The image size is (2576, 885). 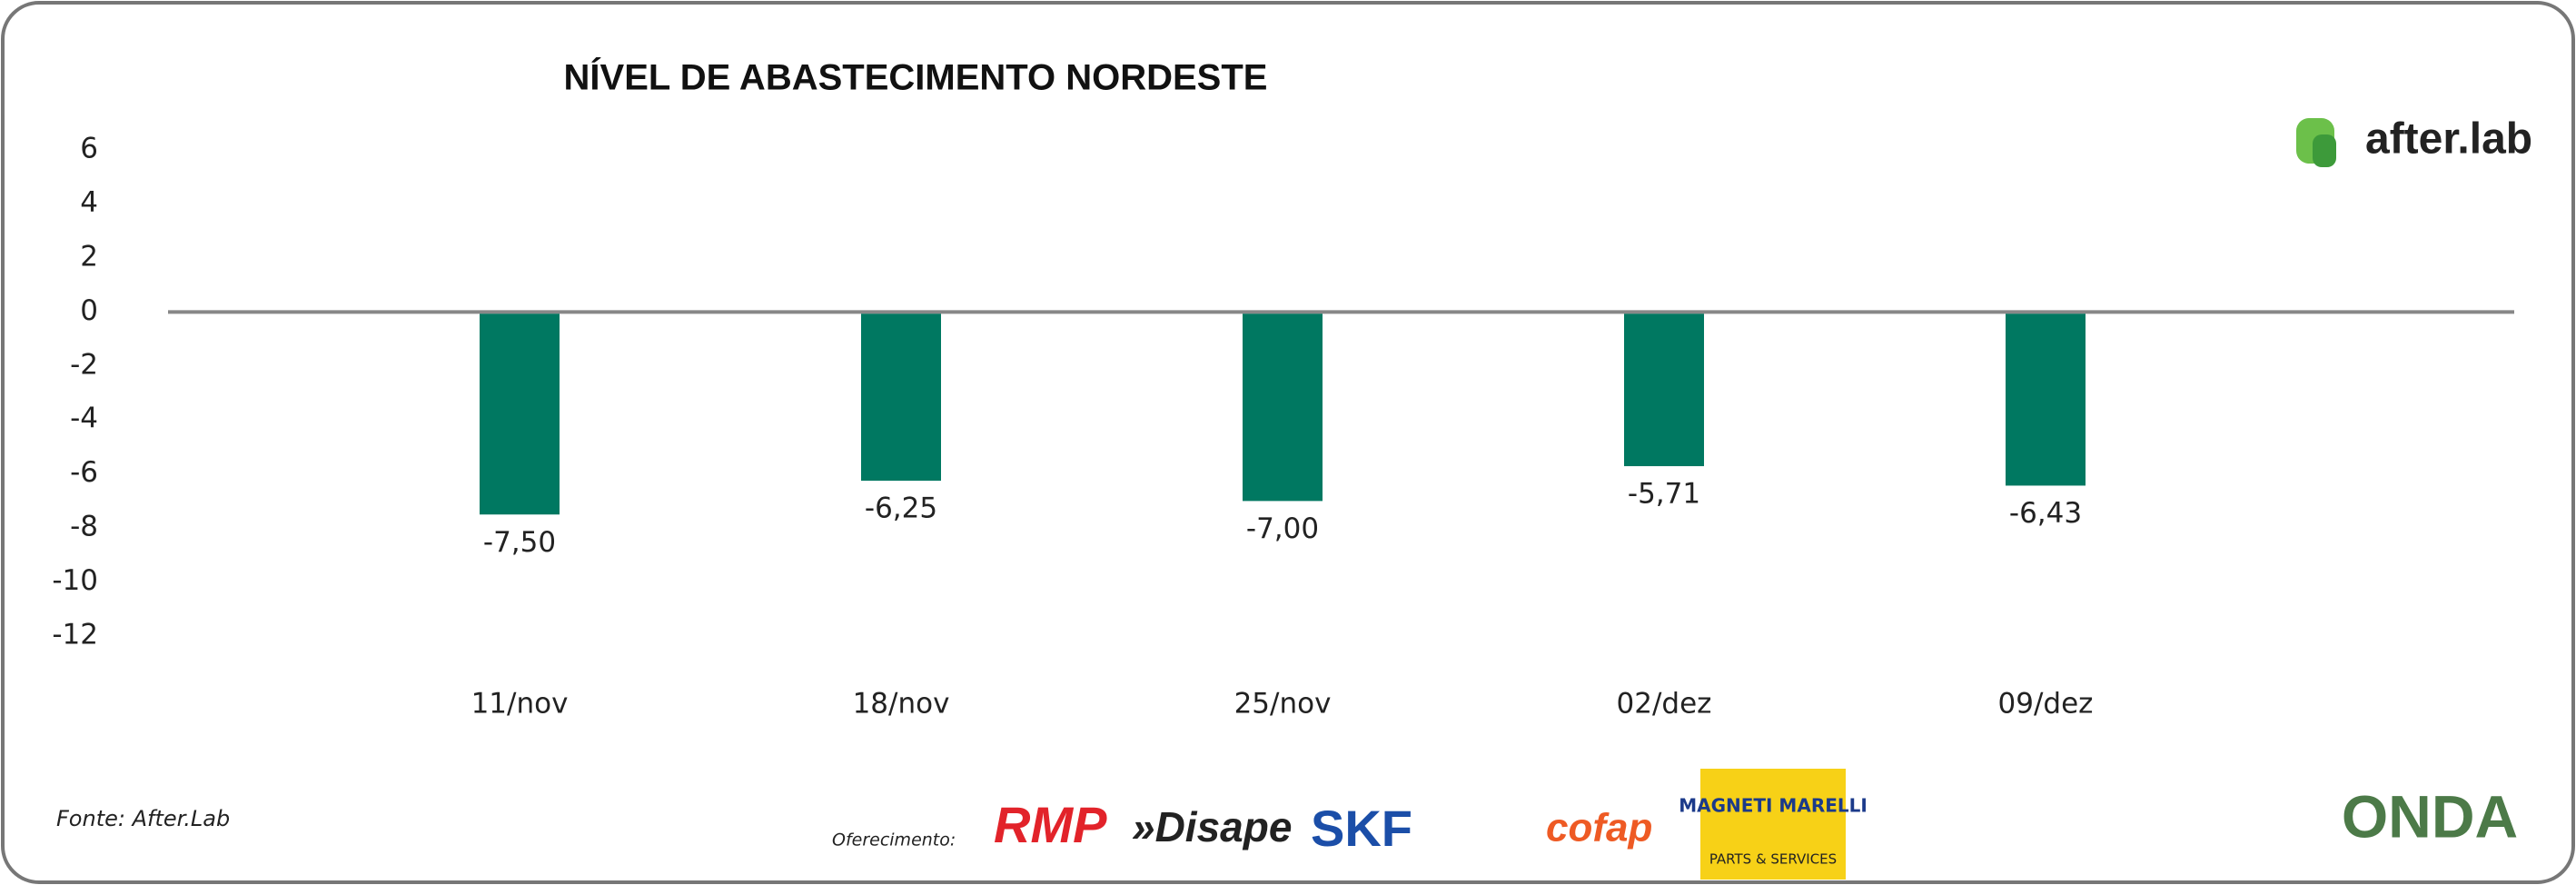 What do you see at coordinates (84, 527) in the screenshot?
I see `y-tick-label: -8` at bounding box center [84, 527].